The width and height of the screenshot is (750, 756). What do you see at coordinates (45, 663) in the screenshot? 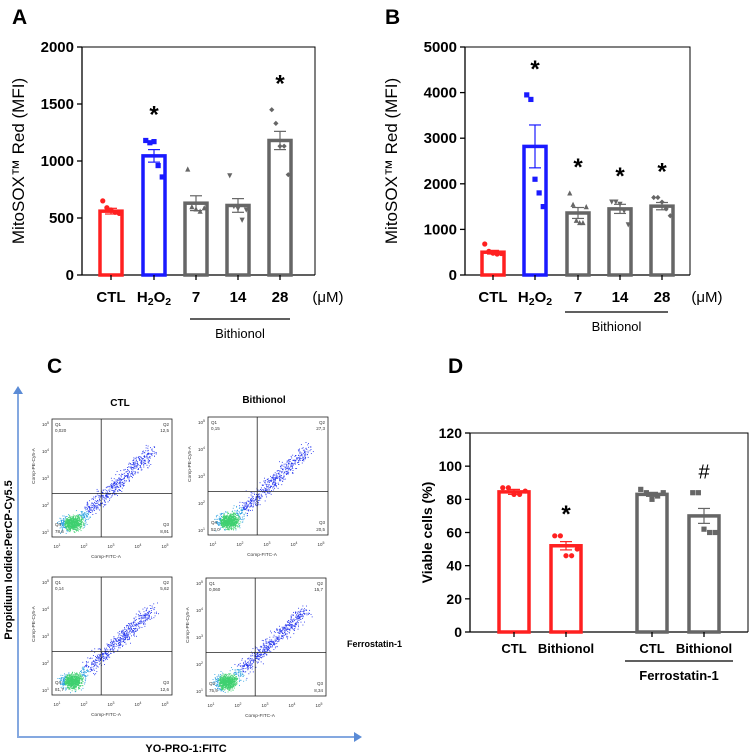
I see `y-tick-label: 102` at bounding box center [45, 663].